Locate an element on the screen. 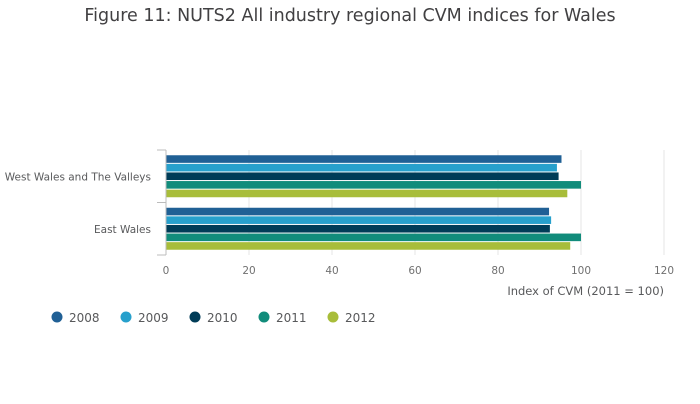 This screenshot has width=700, height=404. x-tick-label: 100 is located at coordinates (581, 271).